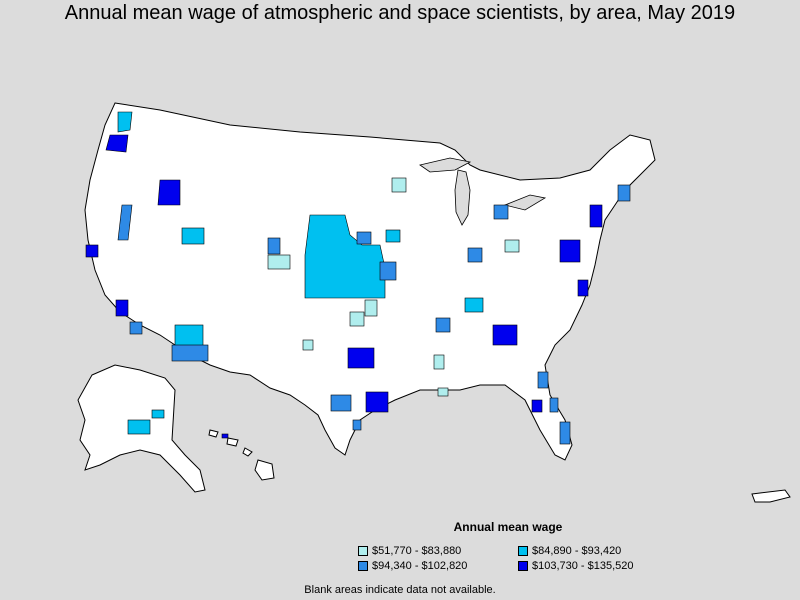 This screenshot has height=600, width=800. Describe the element at coordinates (400, 590) in the screenshot. I see `footnote: Blank areas indicate data not available.` at that location.